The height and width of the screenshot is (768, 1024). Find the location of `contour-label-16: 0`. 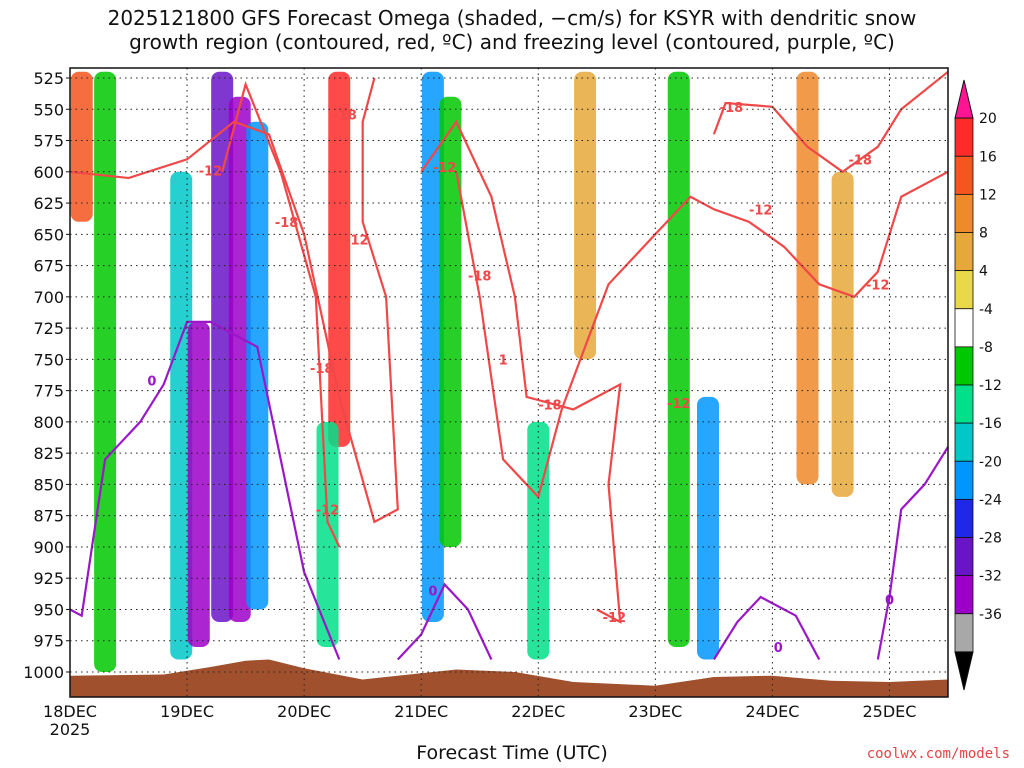

contour-label-16: 0 is located at coordinates (151, 382).